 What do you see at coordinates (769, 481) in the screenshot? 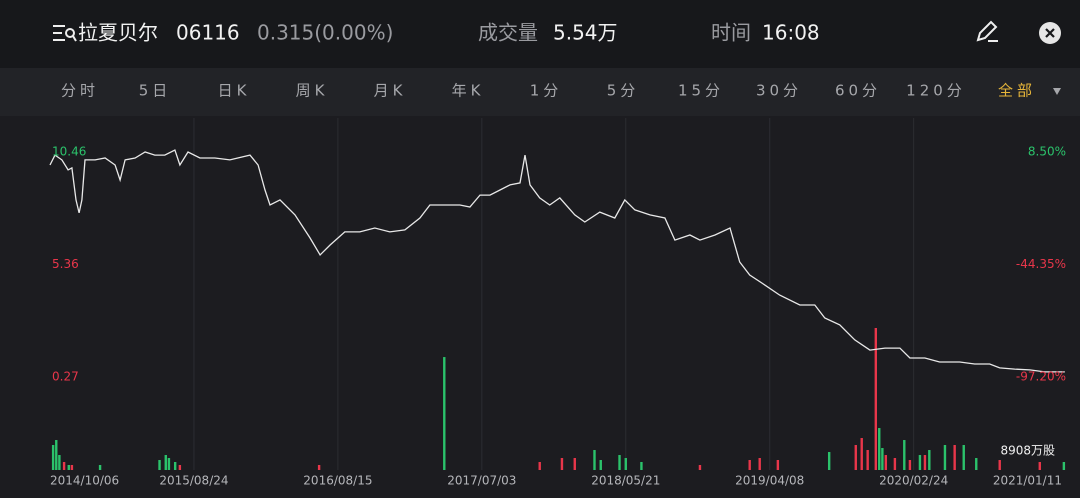
I see `x-tick-label: 2019/04/08` at bounding box center [769, 481].